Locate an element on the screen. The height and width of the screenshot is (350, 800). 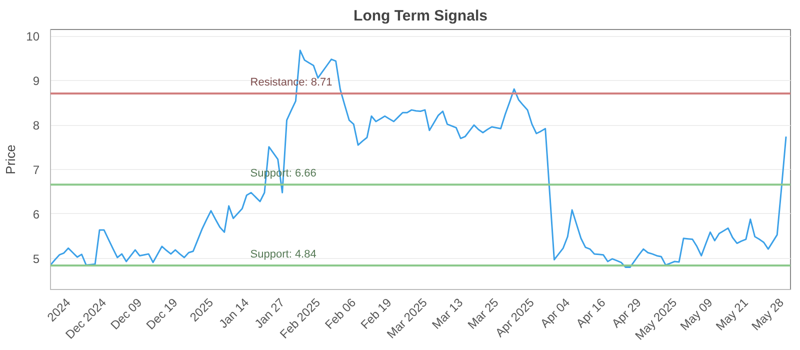
x-tick-label: Mar 13 is located at coordinates (447, 313).